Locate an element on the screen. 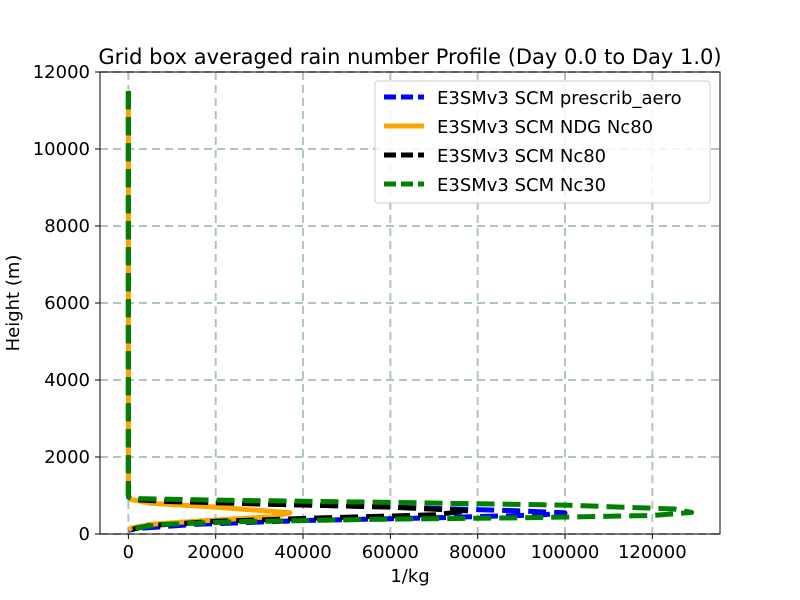 This screenshot has height=600, width=800. x-tick-label: 0 is located at coordinates (128, 552).